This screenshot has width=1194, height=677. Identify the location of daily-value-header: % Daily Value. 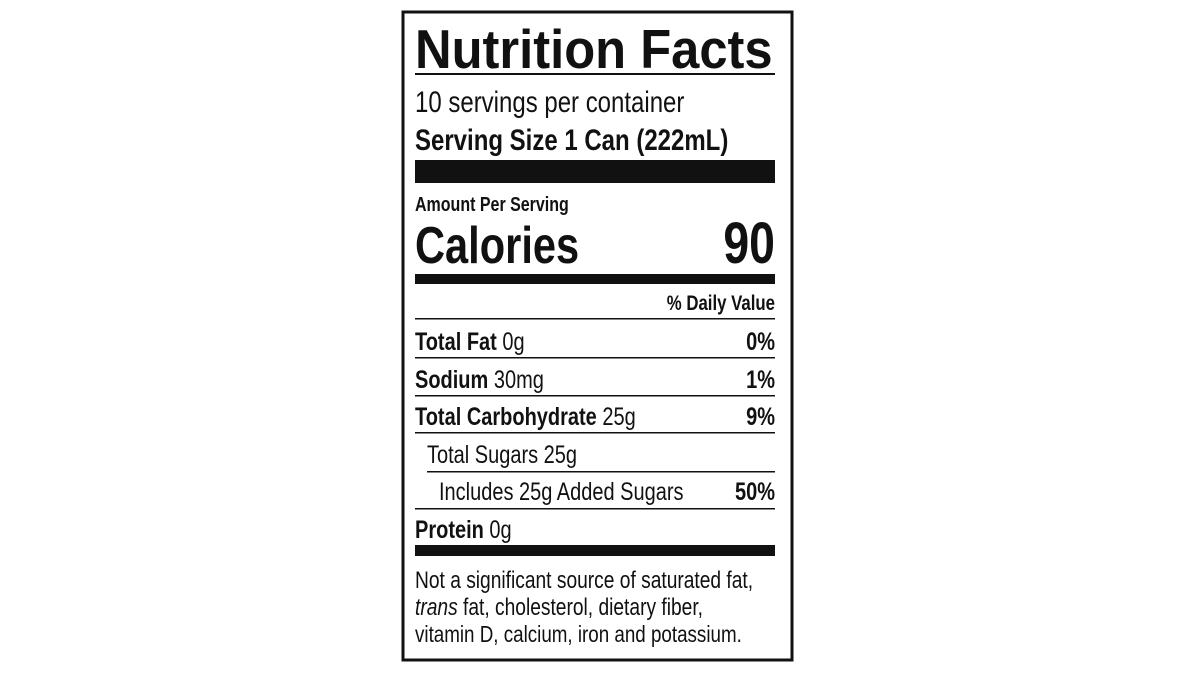
(721, 303).